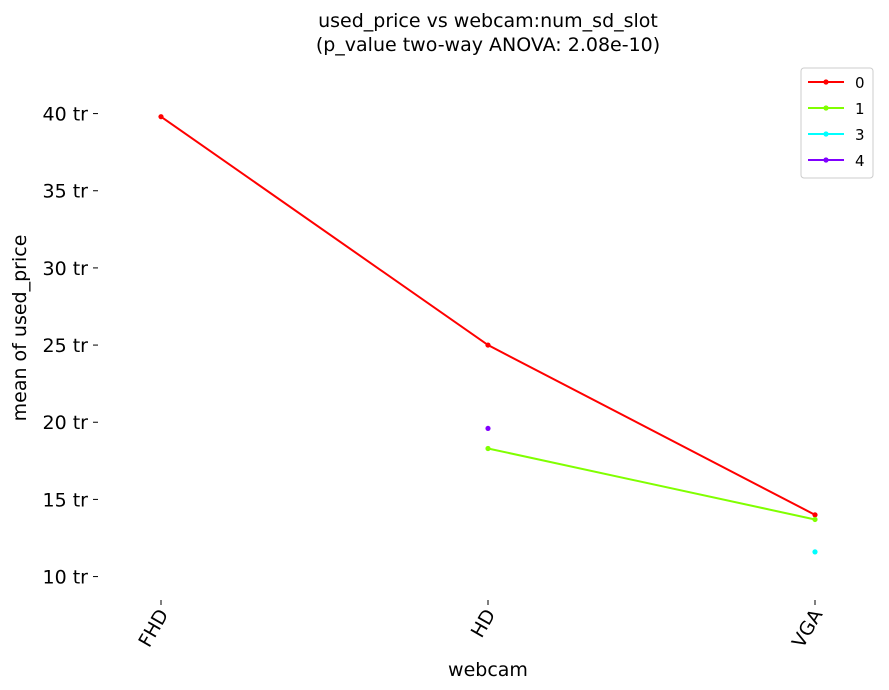  What do you see at coordinates (66, 500) in the screenshot?
I see `y-tick-label: 15 tr` at bounding box center [66, 500].